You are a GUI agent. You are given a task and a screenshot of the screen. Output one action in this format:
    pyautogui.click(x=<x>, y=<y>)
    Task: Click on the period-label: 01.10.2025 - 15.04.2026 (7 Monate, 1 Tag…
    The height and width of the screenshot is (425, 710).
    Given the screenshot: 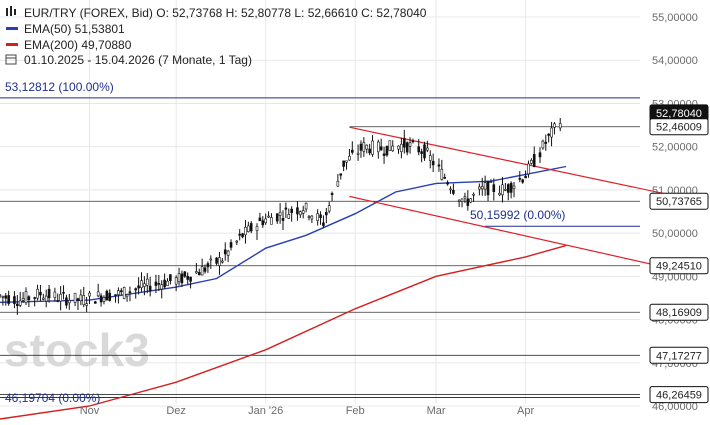 What is the action you would take?
    pyautogui.click(x=138, y=60)
    